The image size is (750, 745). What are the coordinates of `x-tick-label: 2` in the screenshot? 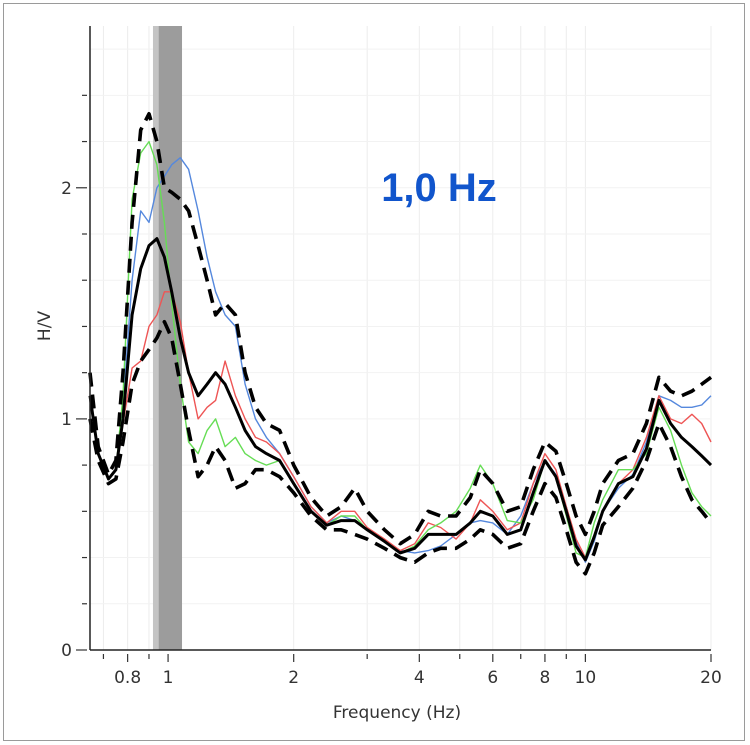 It's located at (293, 678).